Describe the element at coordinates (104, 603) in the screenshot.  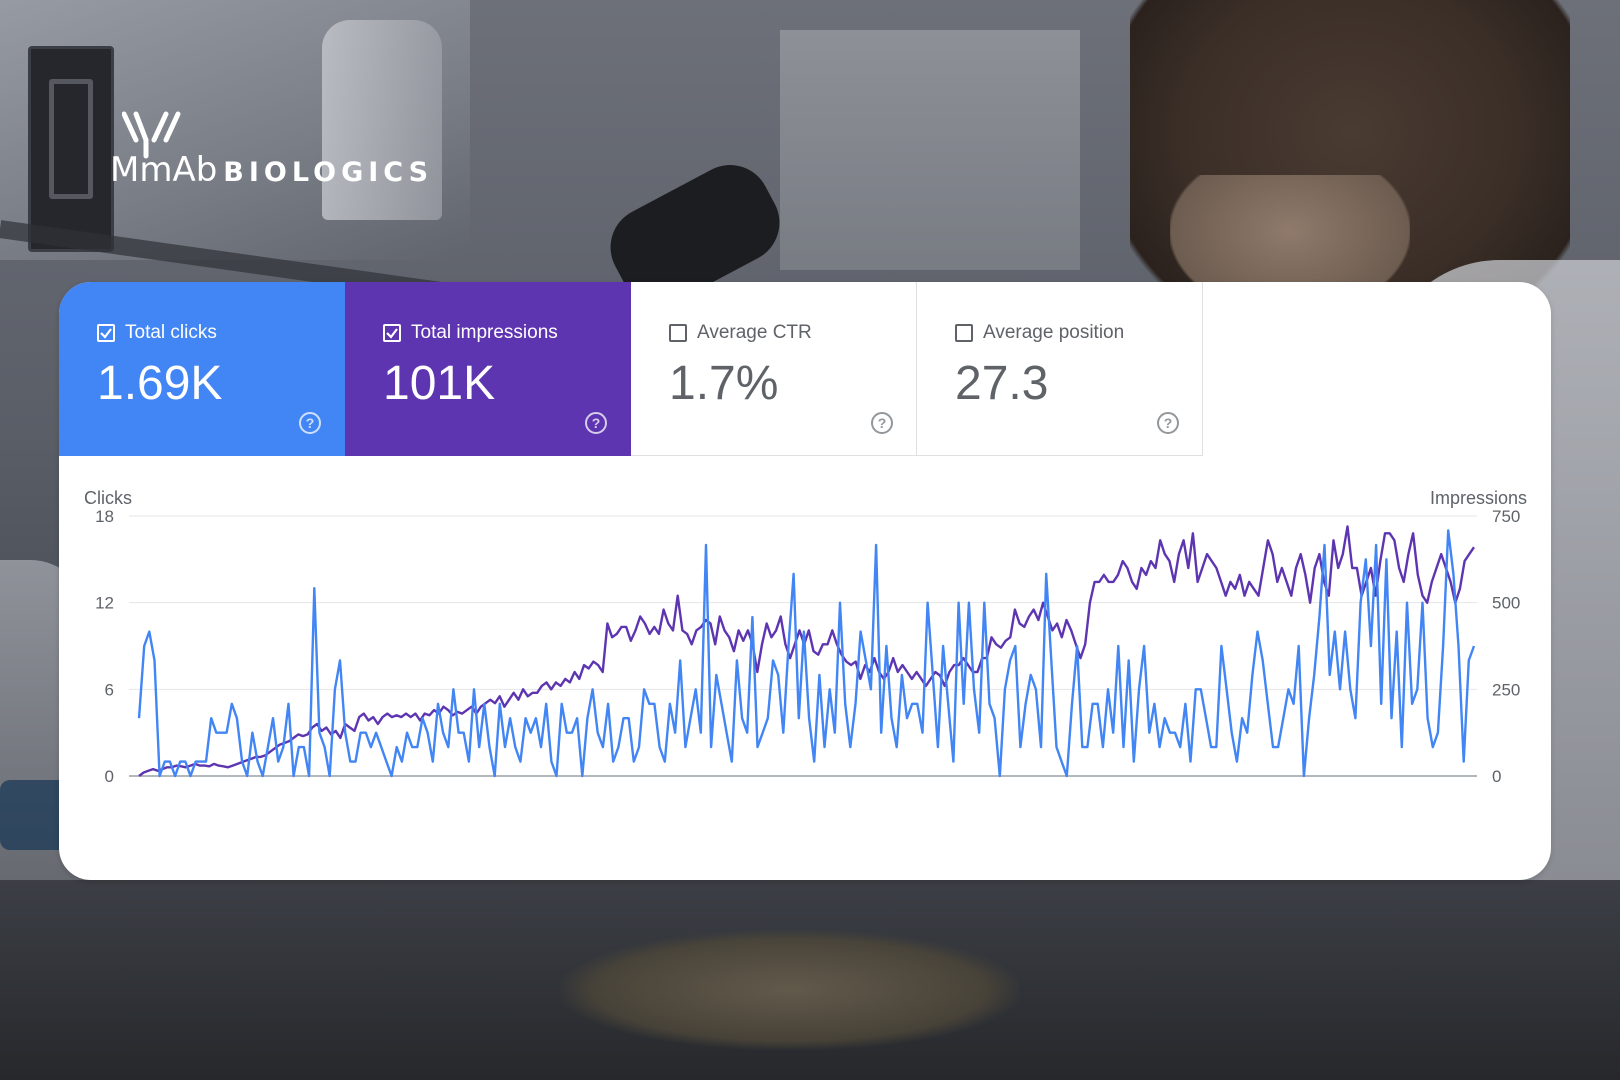
I see `left-tick-label: 12` at that location.